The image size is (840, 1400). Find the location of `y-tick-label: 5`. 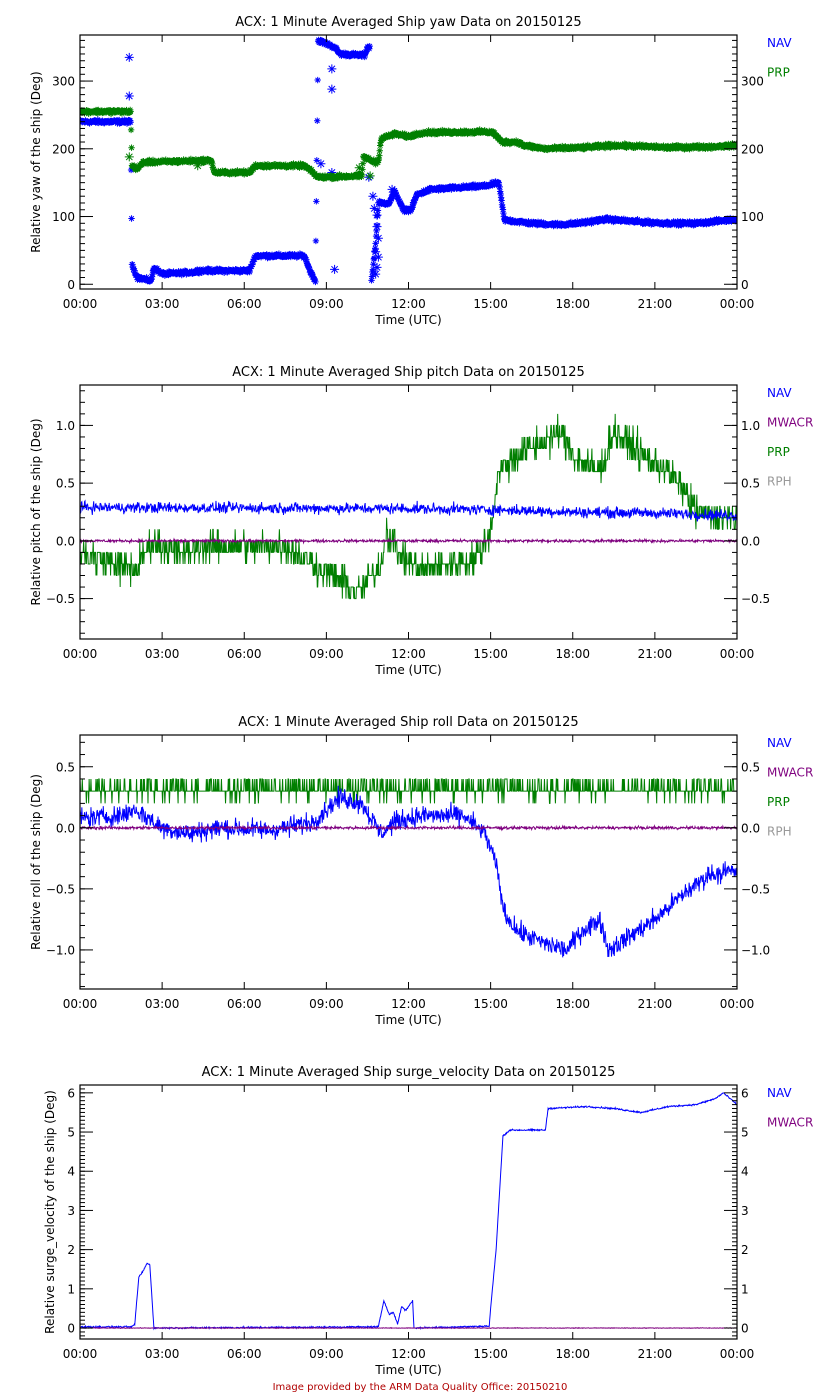

y-tick-label: 5 is located at coordinates (71, 1133).